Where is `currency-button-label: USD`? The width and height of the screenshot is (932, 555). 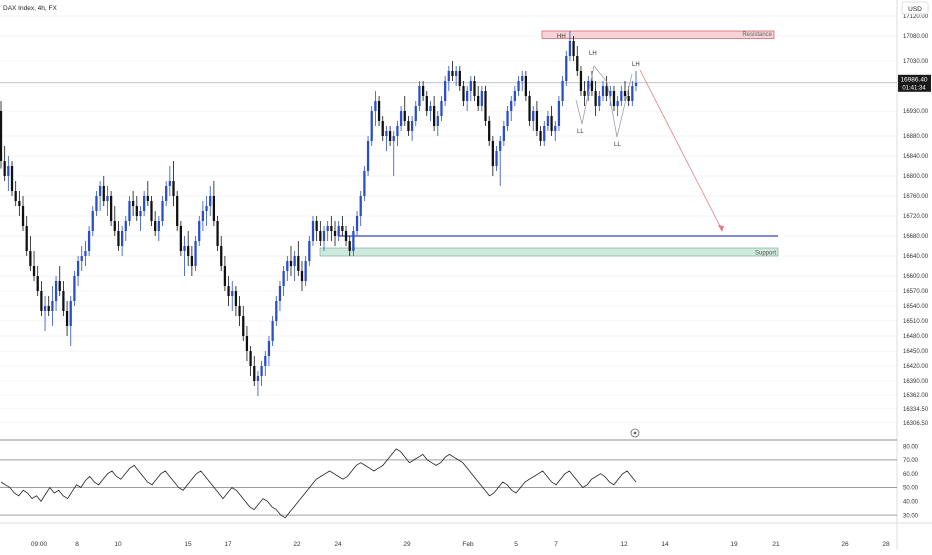
currency-button-label: USD is located at coordinates (915, 9).